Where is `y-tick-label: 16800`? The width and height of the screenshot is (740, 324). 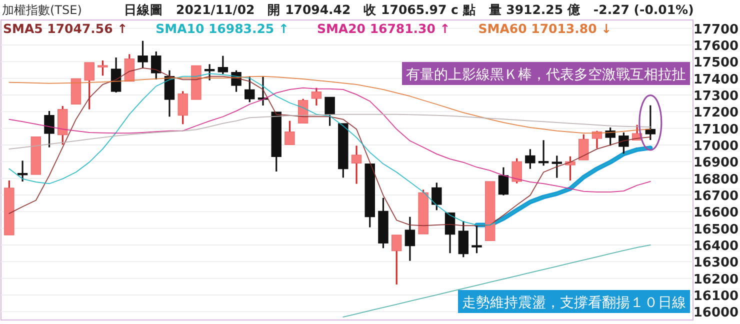
y-tick-label: 16800 is located at coordinates (716, 180).